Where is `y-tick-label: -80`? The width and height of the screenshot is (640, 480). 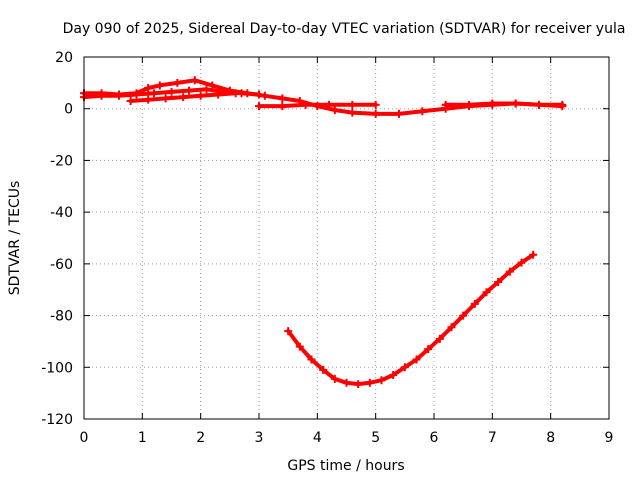 y-tick-label: -80 is located at coordinates (61, 317).